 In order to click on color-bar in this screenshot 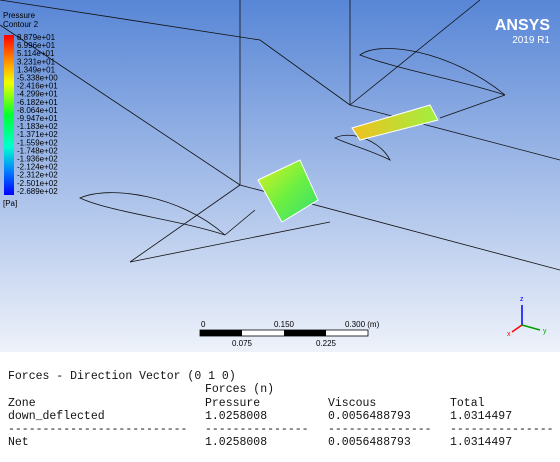, I will do `click(9, 115)`.